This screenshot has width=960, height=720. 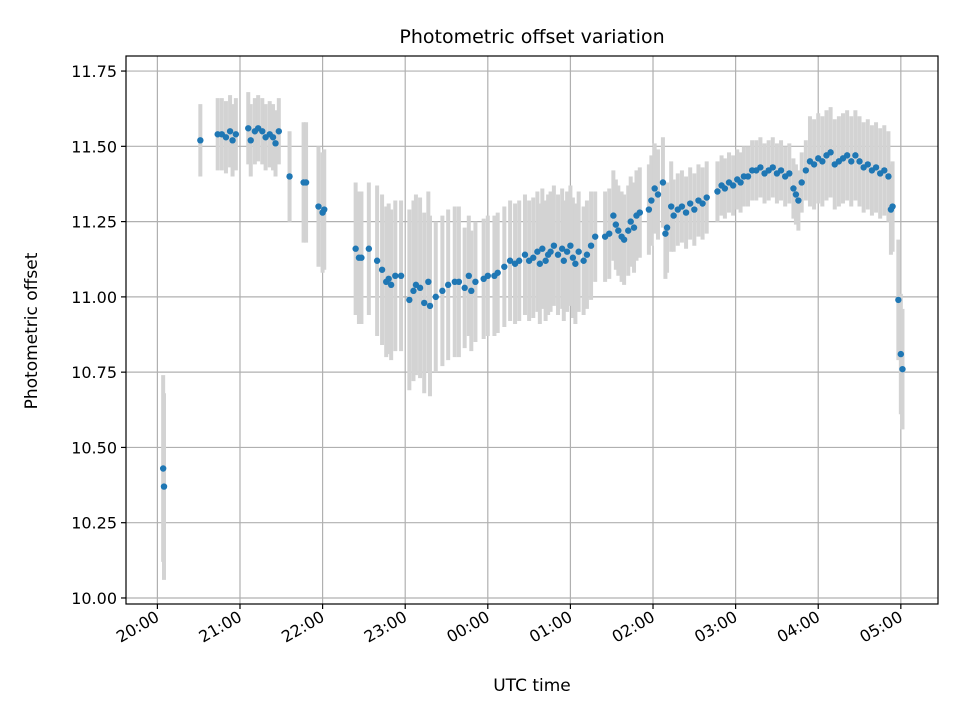 I want to click on x-axis-label: UTC time, so click(x=532, y=686).